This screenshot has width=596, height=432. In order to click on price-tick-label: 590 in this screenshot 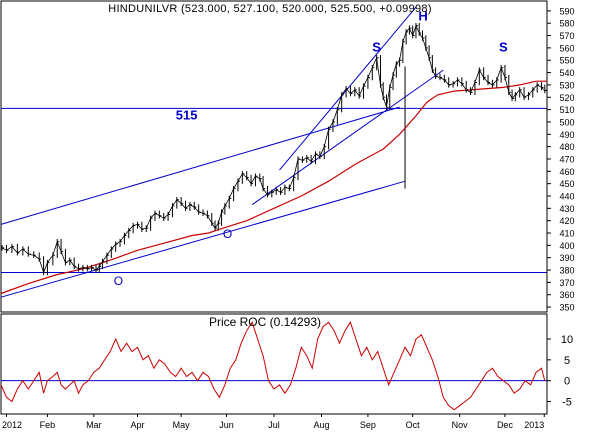, I will do `click(566, 11)`.